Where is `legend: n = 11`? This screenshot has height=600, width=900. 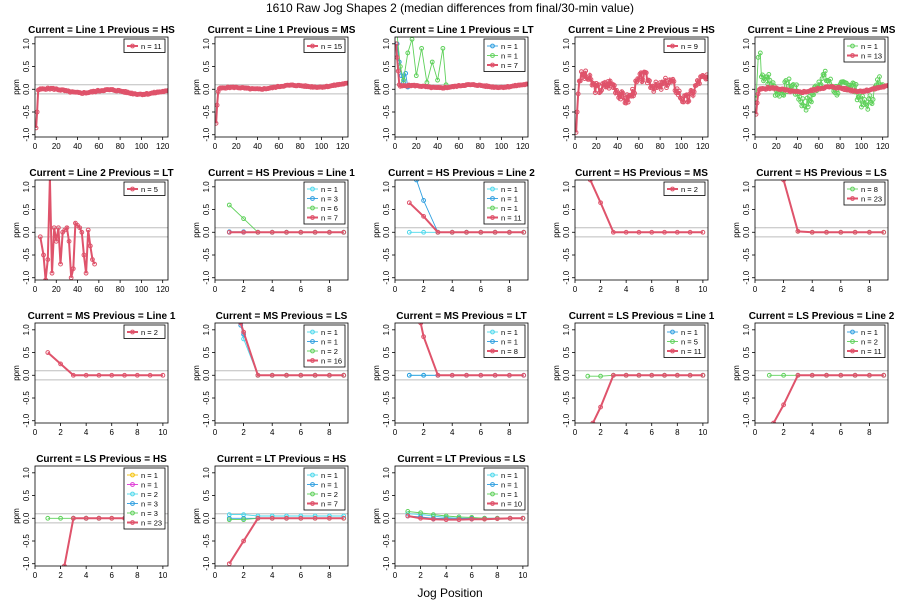
legend: n = 11 is located at coordinates (144, 45).